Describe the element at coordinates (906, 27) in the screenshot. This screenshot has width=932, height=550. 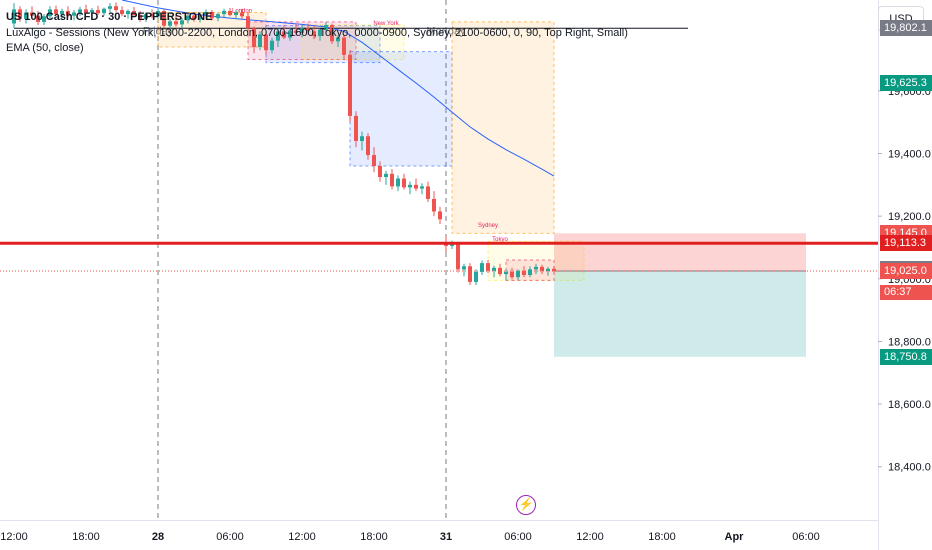
I see `price-label: 19,802.1` at that location.